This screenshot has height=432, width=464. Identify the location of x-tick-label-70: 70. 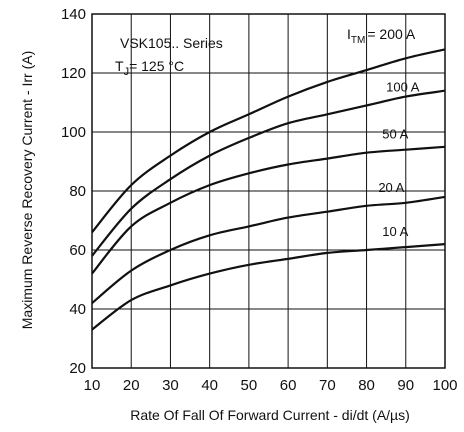
(327, 385).